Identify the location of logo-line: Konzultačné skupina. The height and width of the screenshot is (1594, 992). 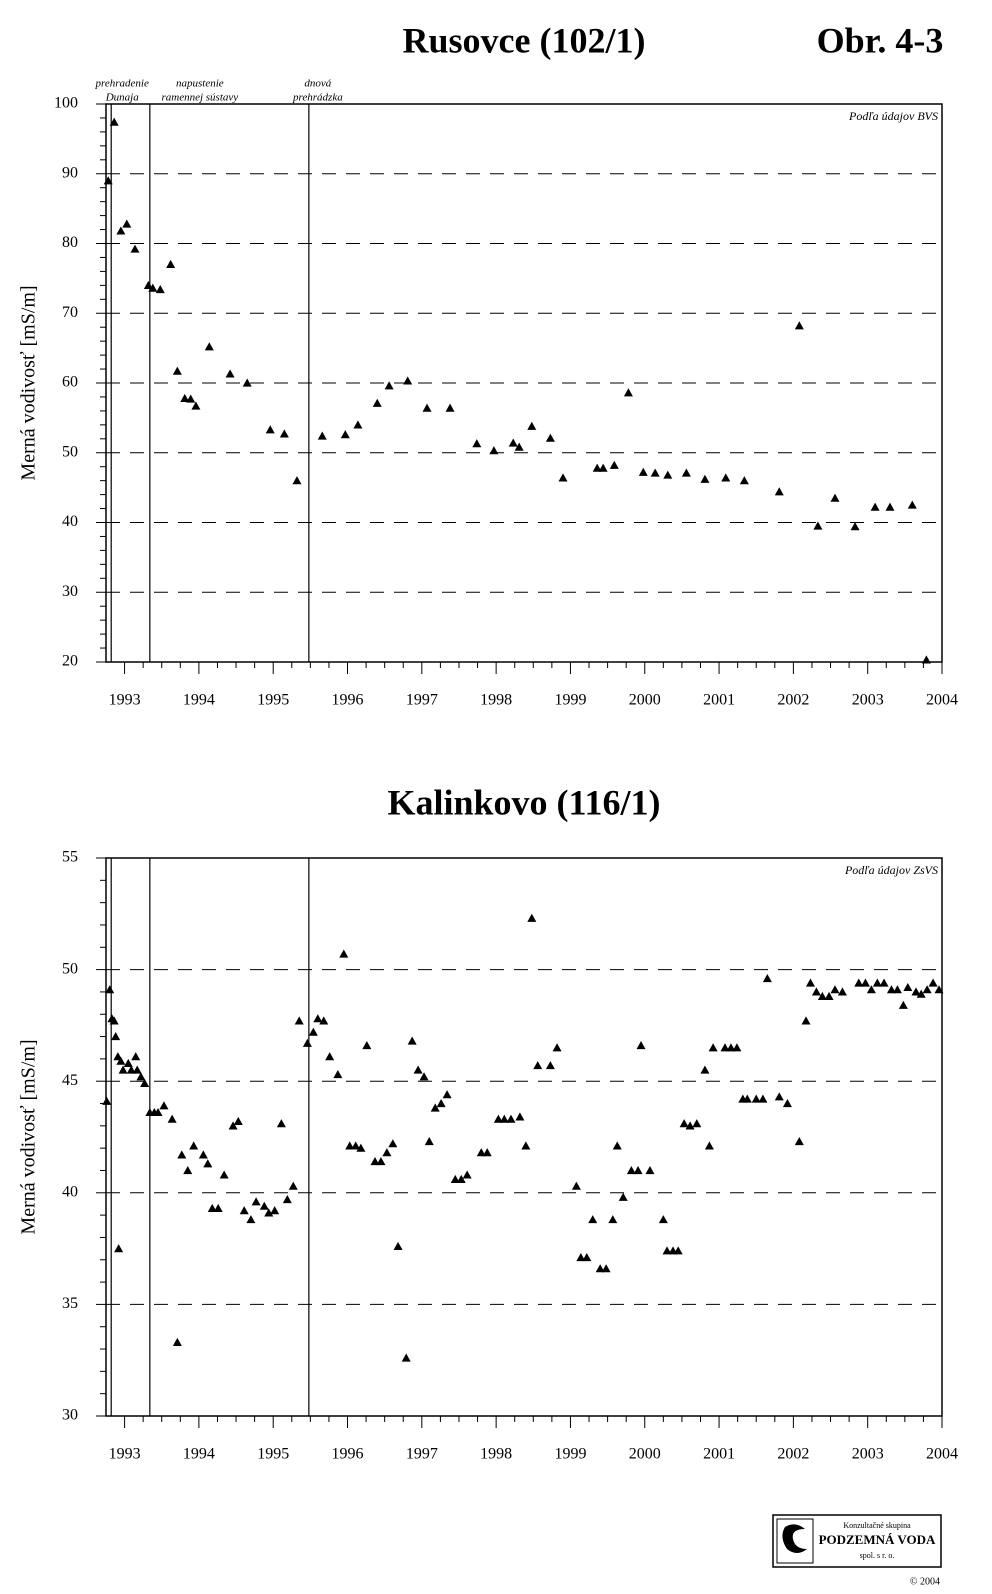
(877, 1525).